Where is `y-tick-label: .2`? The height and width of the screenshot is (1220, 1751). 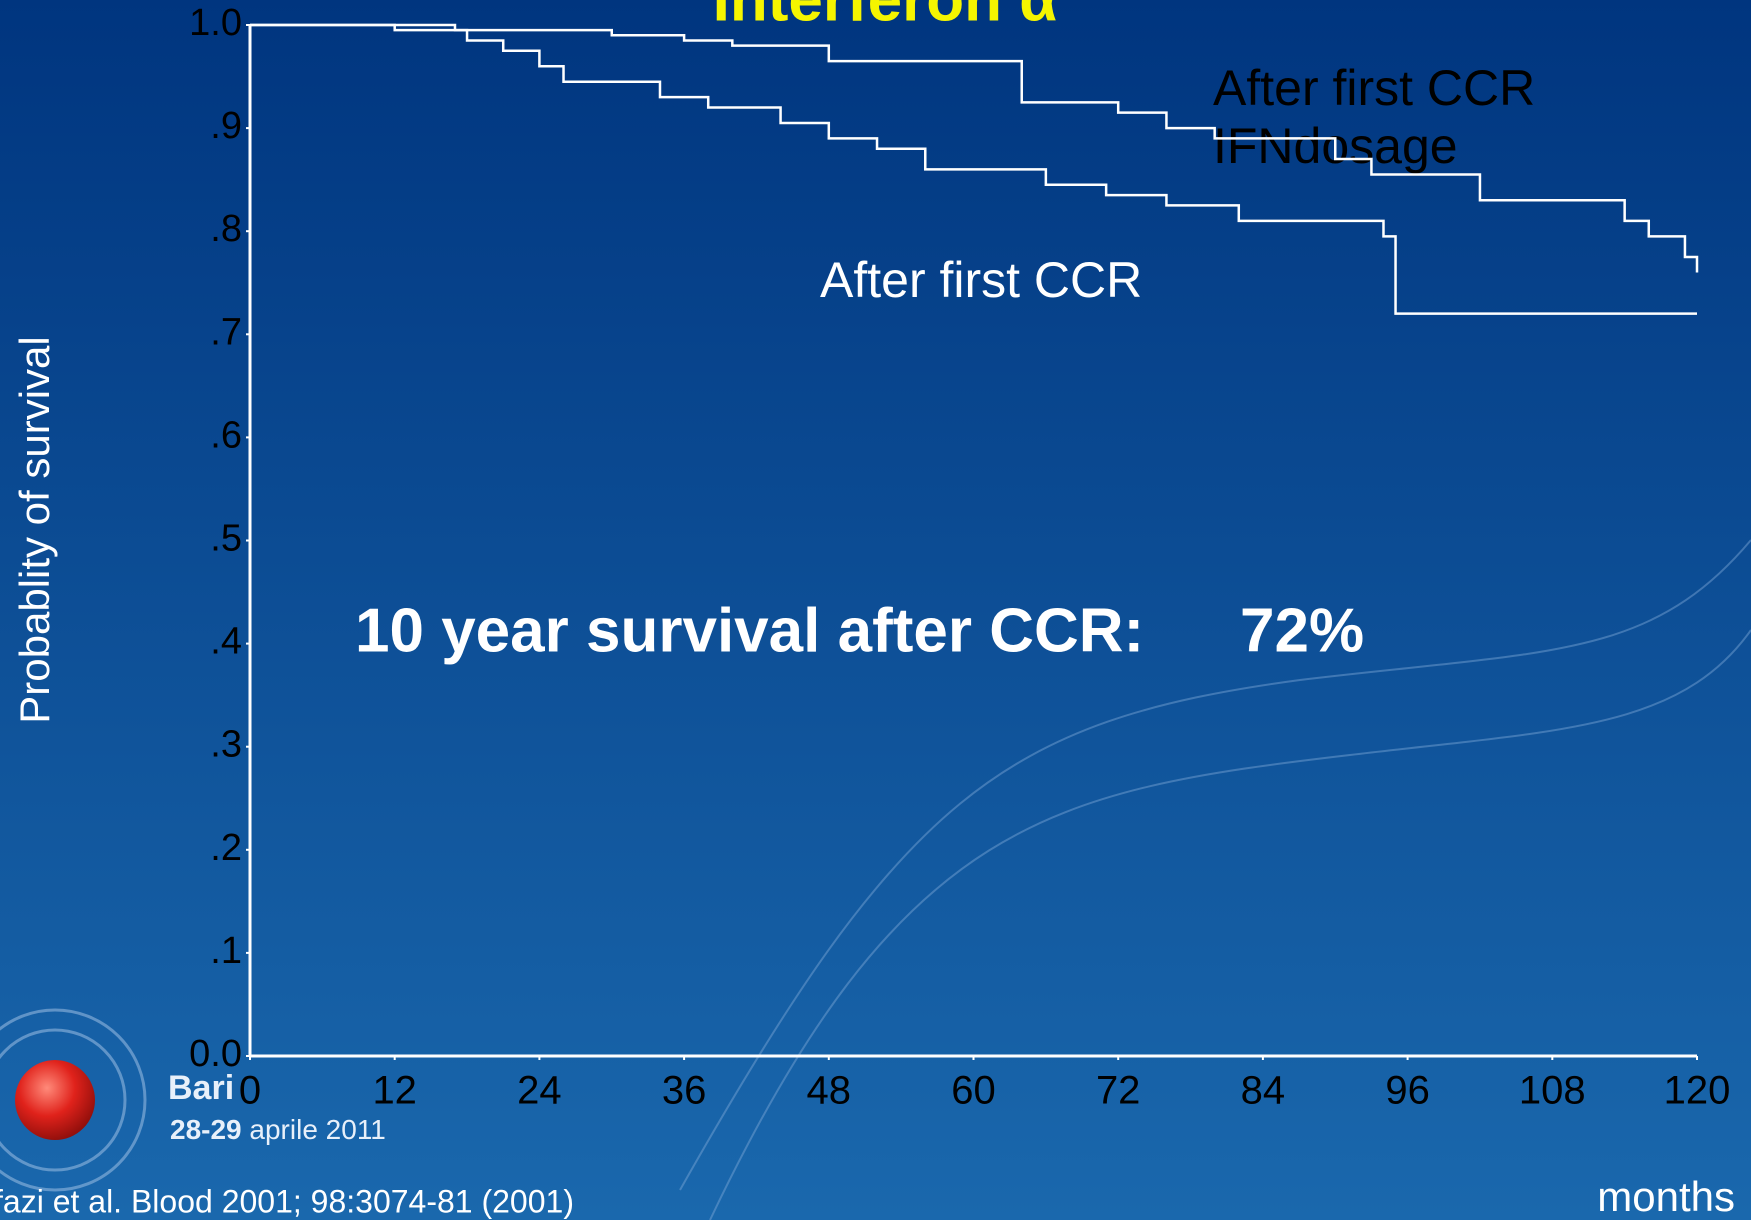 y-tick-label: .2 is located at coordinates (226, 848).